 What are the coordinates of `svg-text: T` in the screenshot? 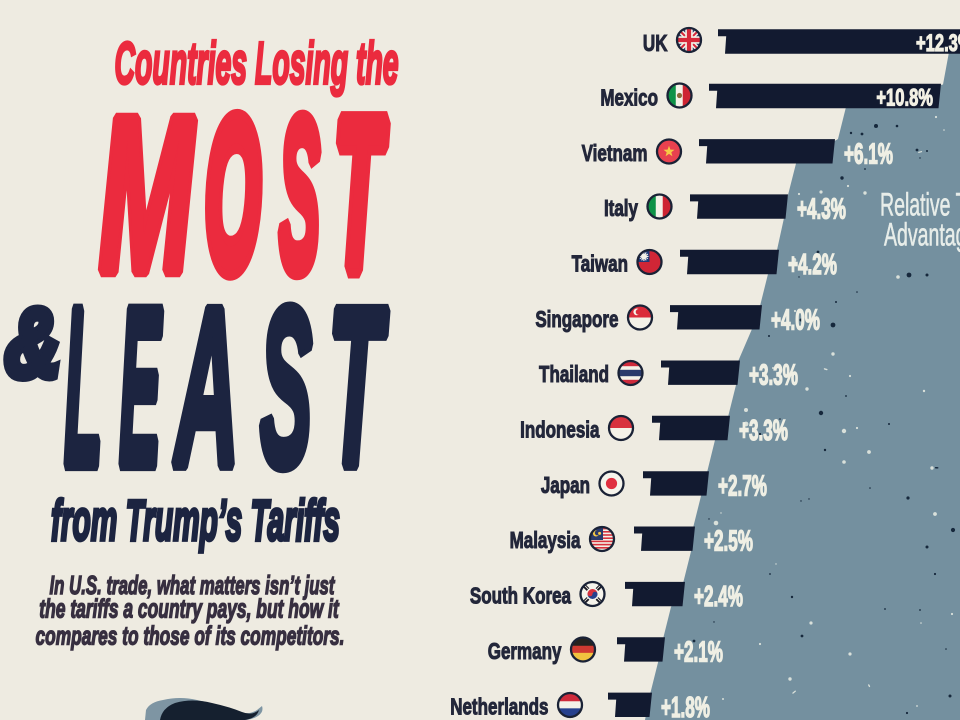 It's located at (358, 387).